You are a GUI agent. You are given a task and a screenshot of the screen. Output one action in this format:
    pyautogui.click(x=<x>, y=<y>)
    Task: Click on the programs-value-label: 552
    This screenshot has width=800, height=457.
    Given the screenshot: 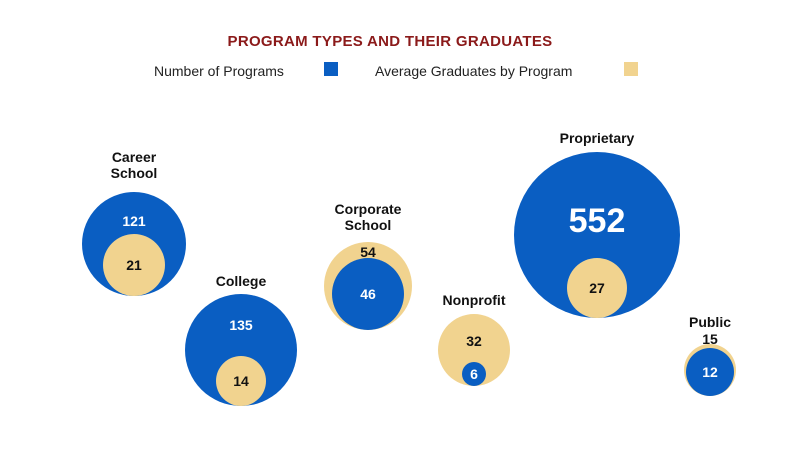 What is the action you would take?
    pyautogui.click(x=597, y=221)
    